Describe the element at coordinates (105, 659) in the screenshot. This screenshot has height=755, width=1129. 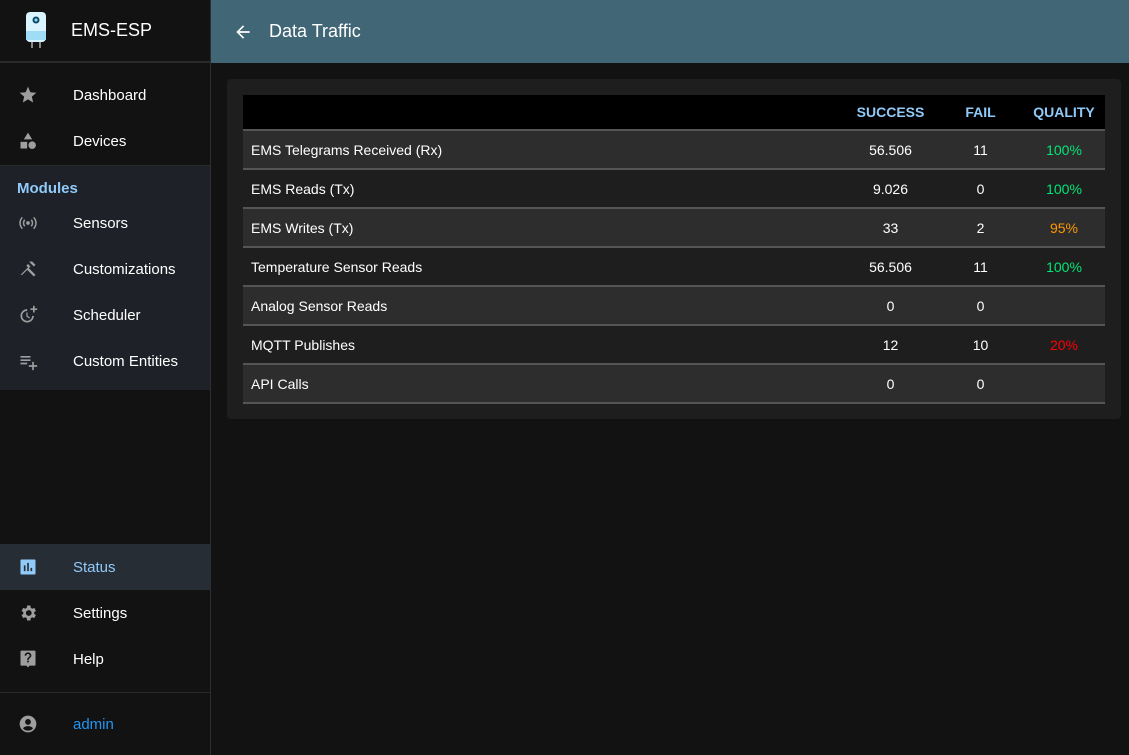
I see `sidebar-item-help: Help` at that location.